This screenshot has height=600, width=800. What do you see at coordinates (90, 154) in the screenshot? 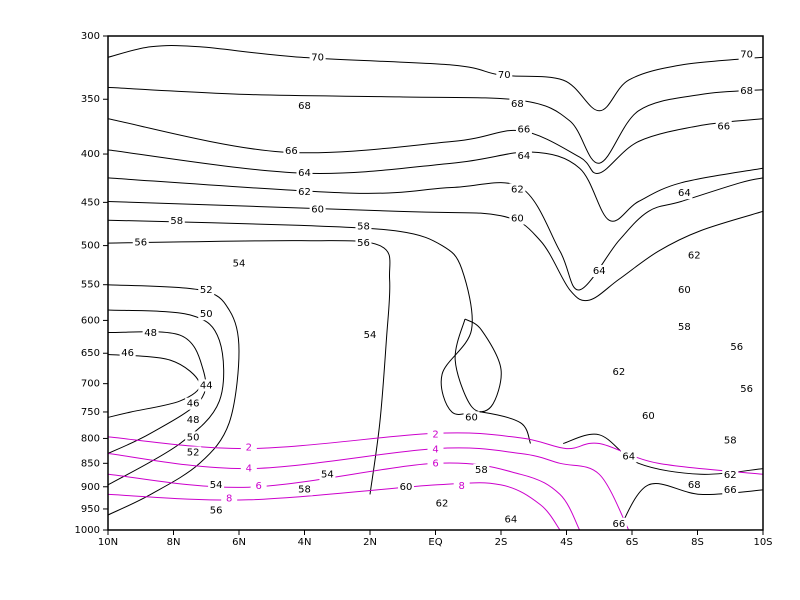
I see `y-tick-label: 400` at bounding box center [90, 154].